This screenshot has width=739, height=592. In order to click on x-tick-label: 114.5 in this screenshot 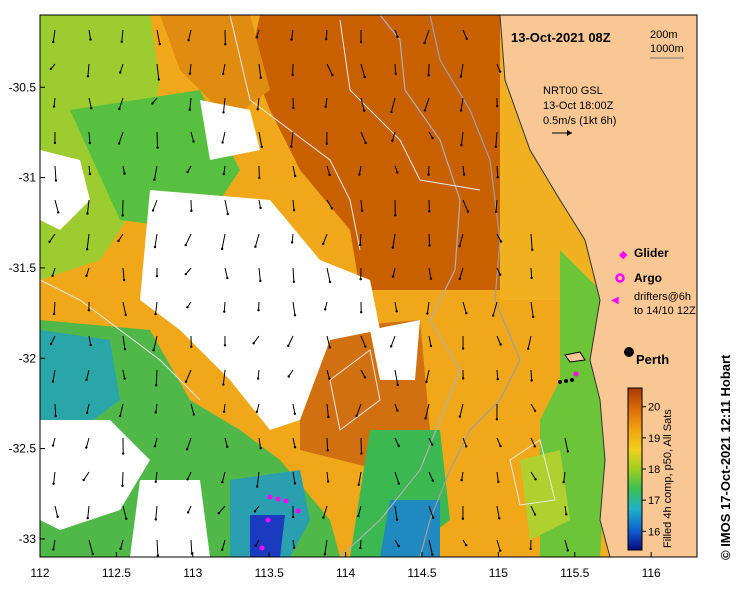, I will do `click(421, 573)`.